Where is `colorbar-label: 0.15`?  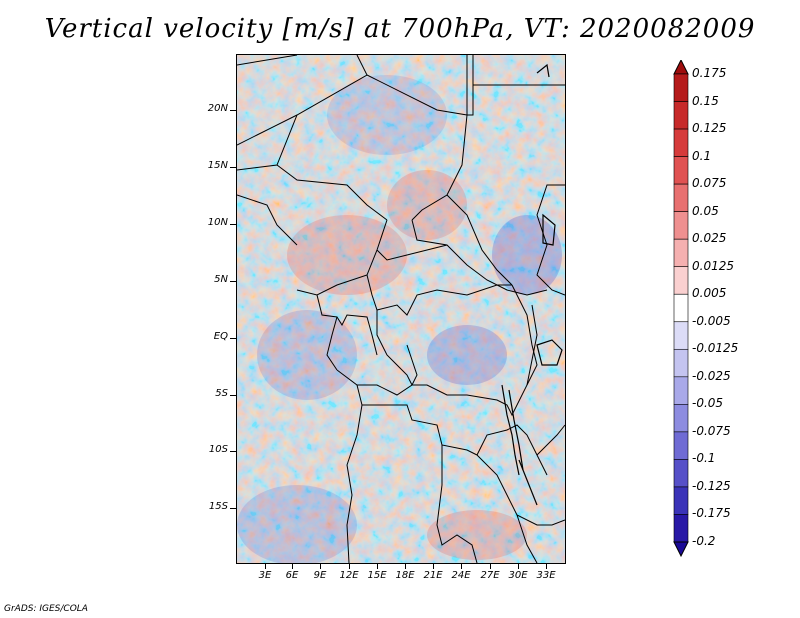
colorbar-label: 0.15 is located at coordinates (705, 100).